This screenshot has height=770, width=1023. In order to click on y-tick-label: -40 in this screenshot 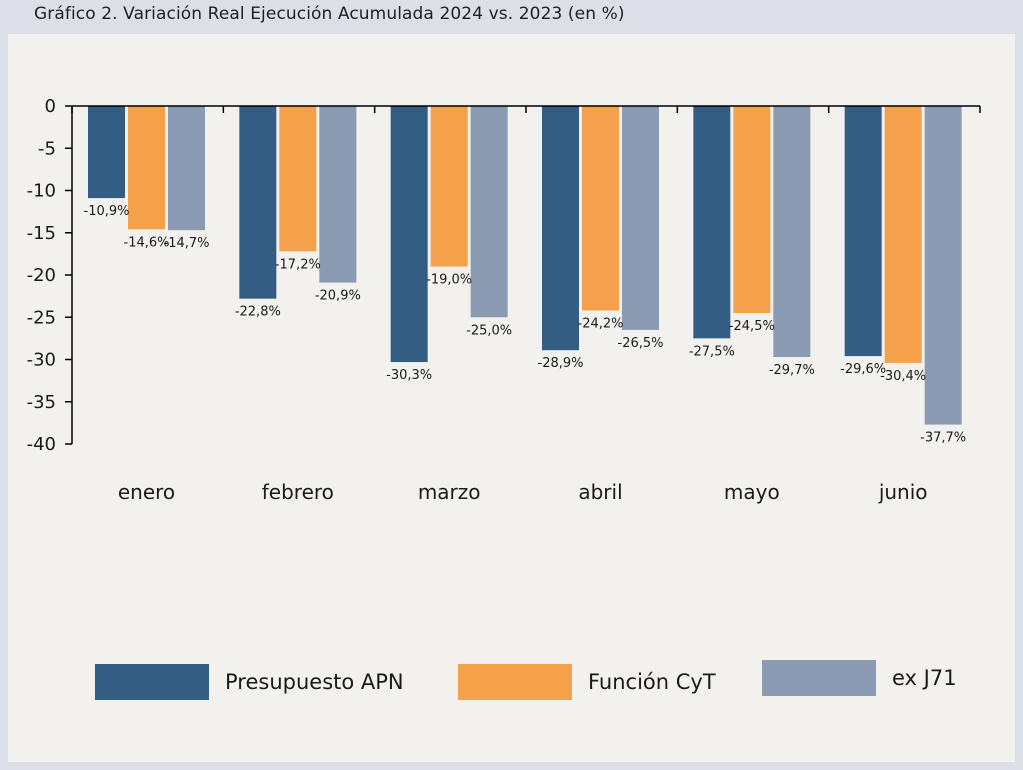, I will do `click(41, 444)`.